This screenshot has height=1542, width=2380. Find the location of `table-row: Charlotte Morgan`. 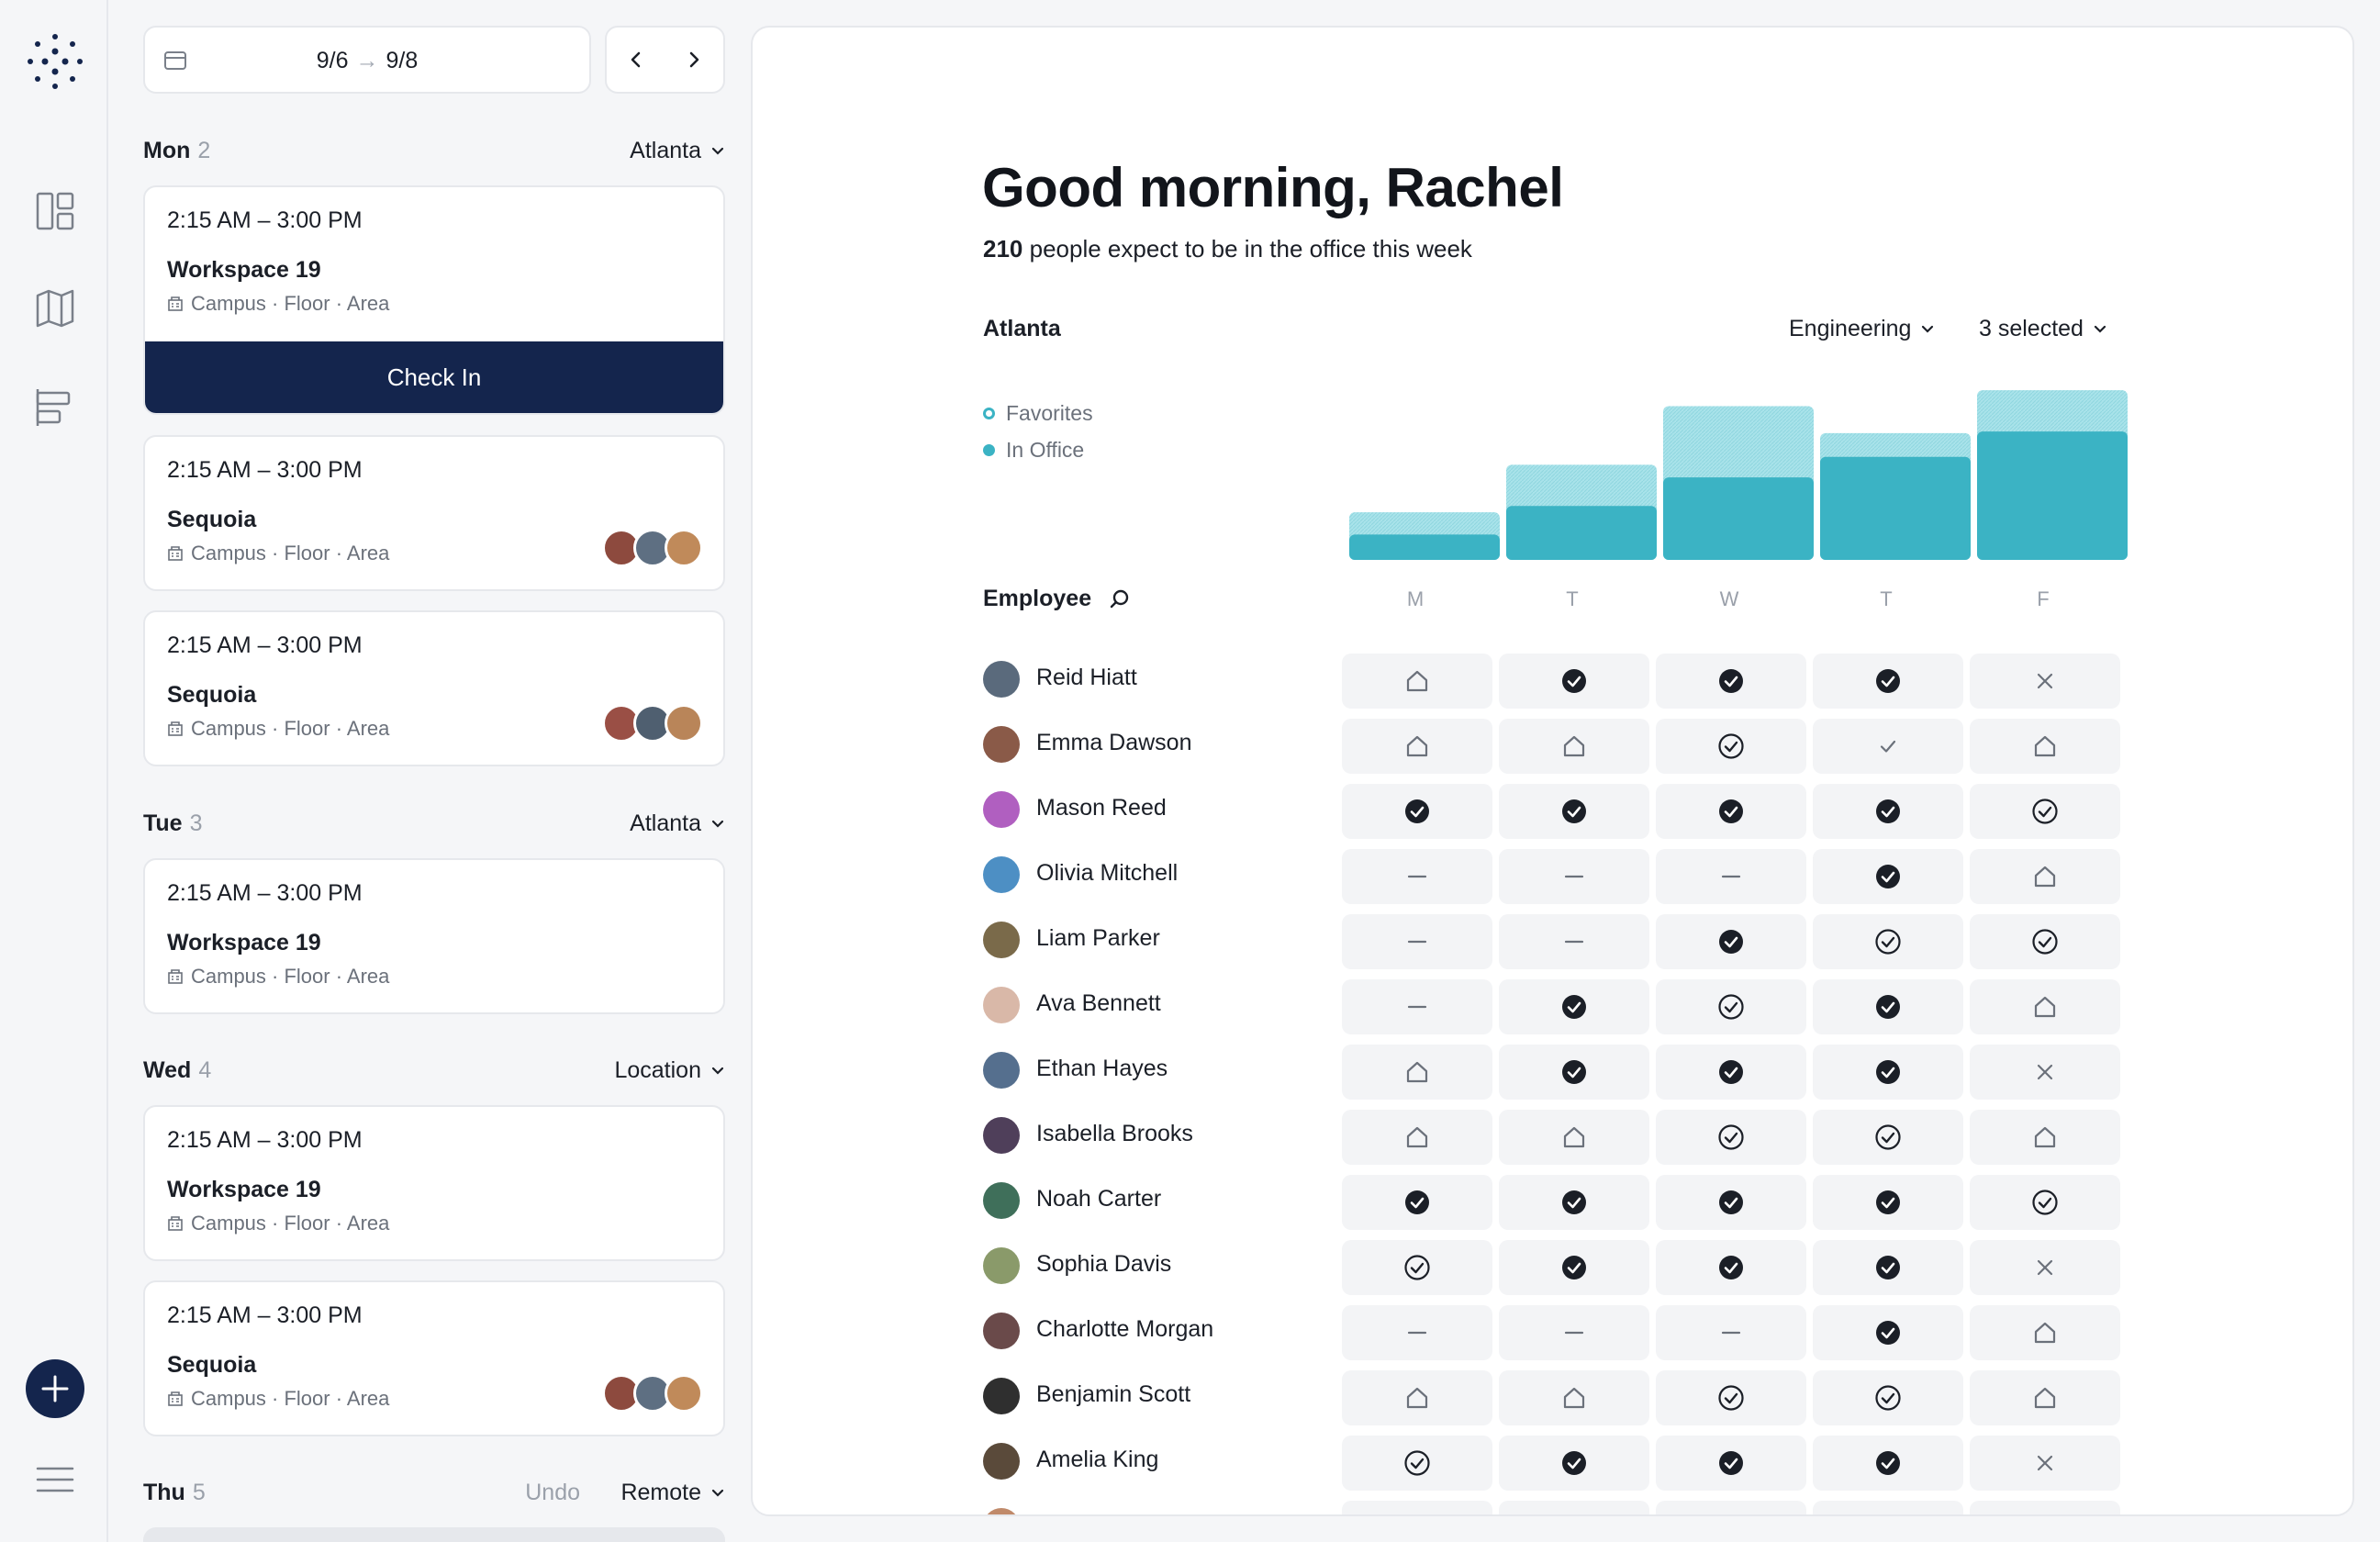

table-row: Charlotte Morgan is located at coordinates (1552, 1330).